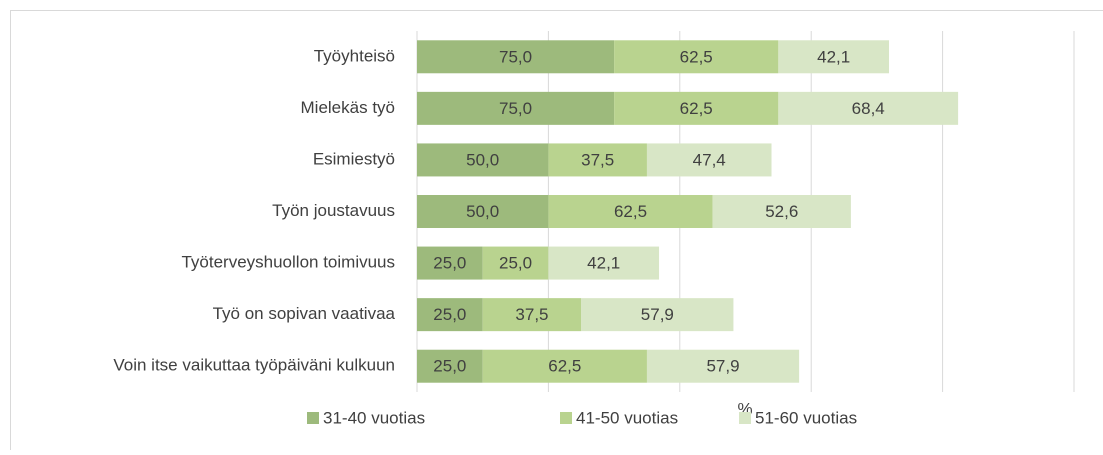 This screenshot has height=455, width=1103. Describe the element at coordinates (354, 55) in the screenshot. I see `y-tick-label: Työyhteisö` at that location.